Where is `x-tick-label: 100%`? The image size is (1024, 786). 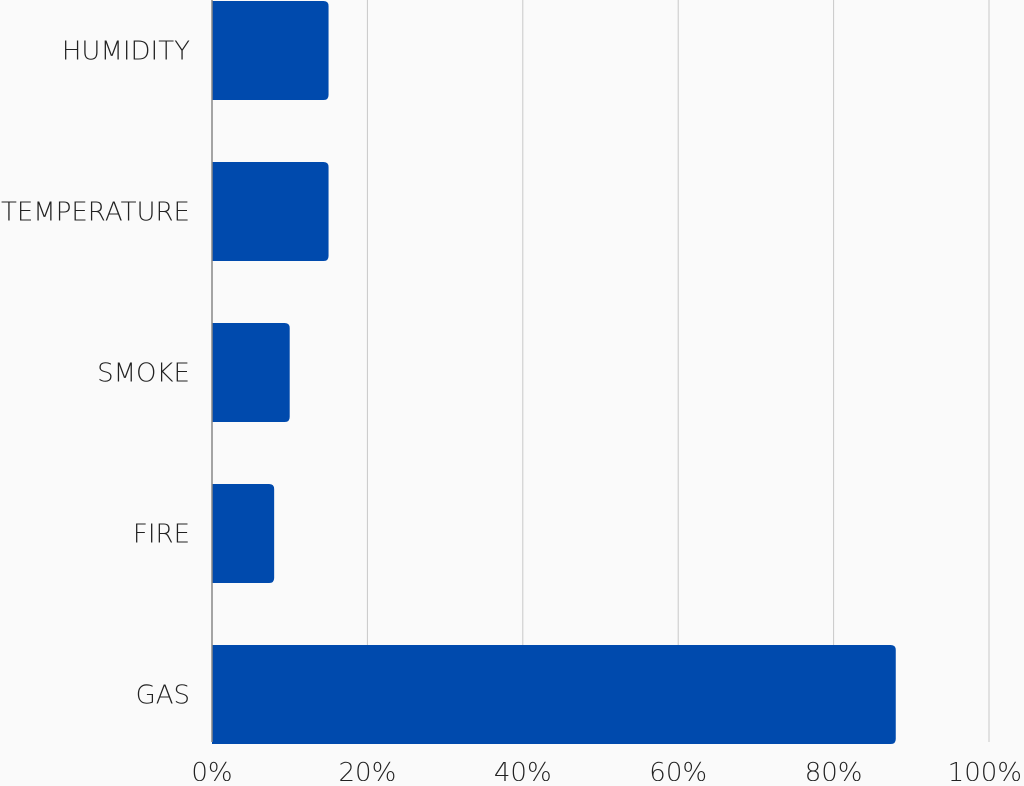
x-tick-label: 100% is located at coordinates (985, 769).